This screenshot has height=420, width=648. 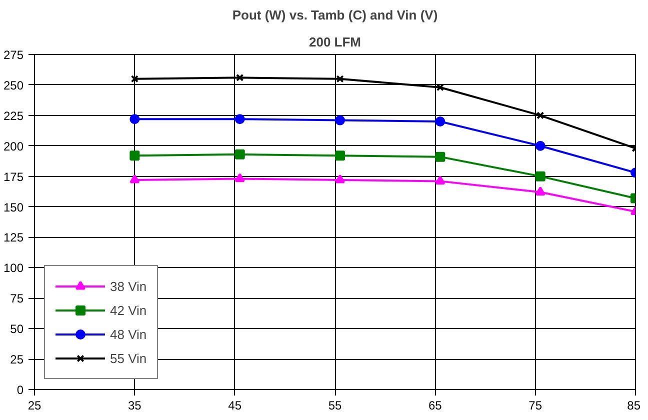 What do you see at coordinates (13, 115) in the screenshot?
I see `y-tick-label: 225` at bounding box center [13, 115].